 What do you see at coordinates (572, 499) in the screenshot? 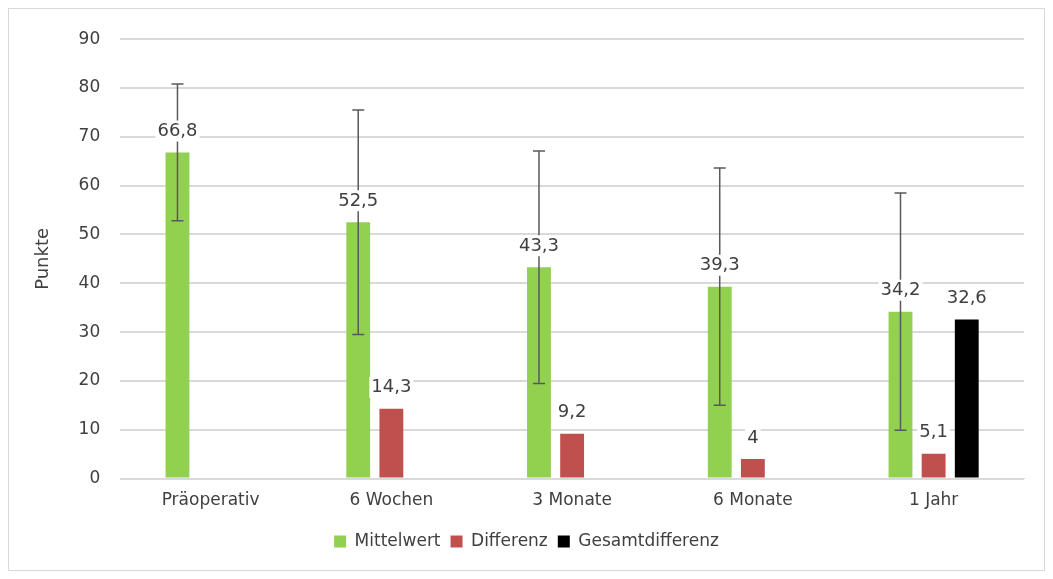
I see `x-tick-label: 3 Monate` at bounding box center [572, 499].